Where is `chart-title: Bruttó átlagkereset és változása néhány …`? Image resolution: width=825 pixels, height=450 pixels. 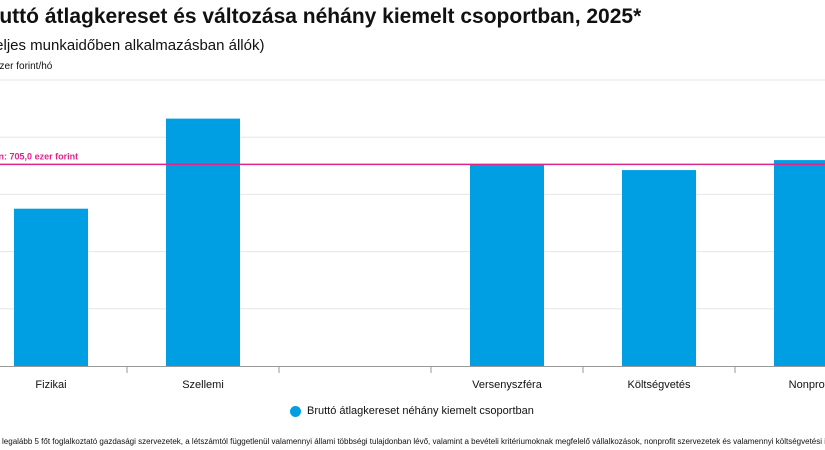
chart-title: Bruttó átlagkereset és változása néhány … is located at coordinates (321, 16).